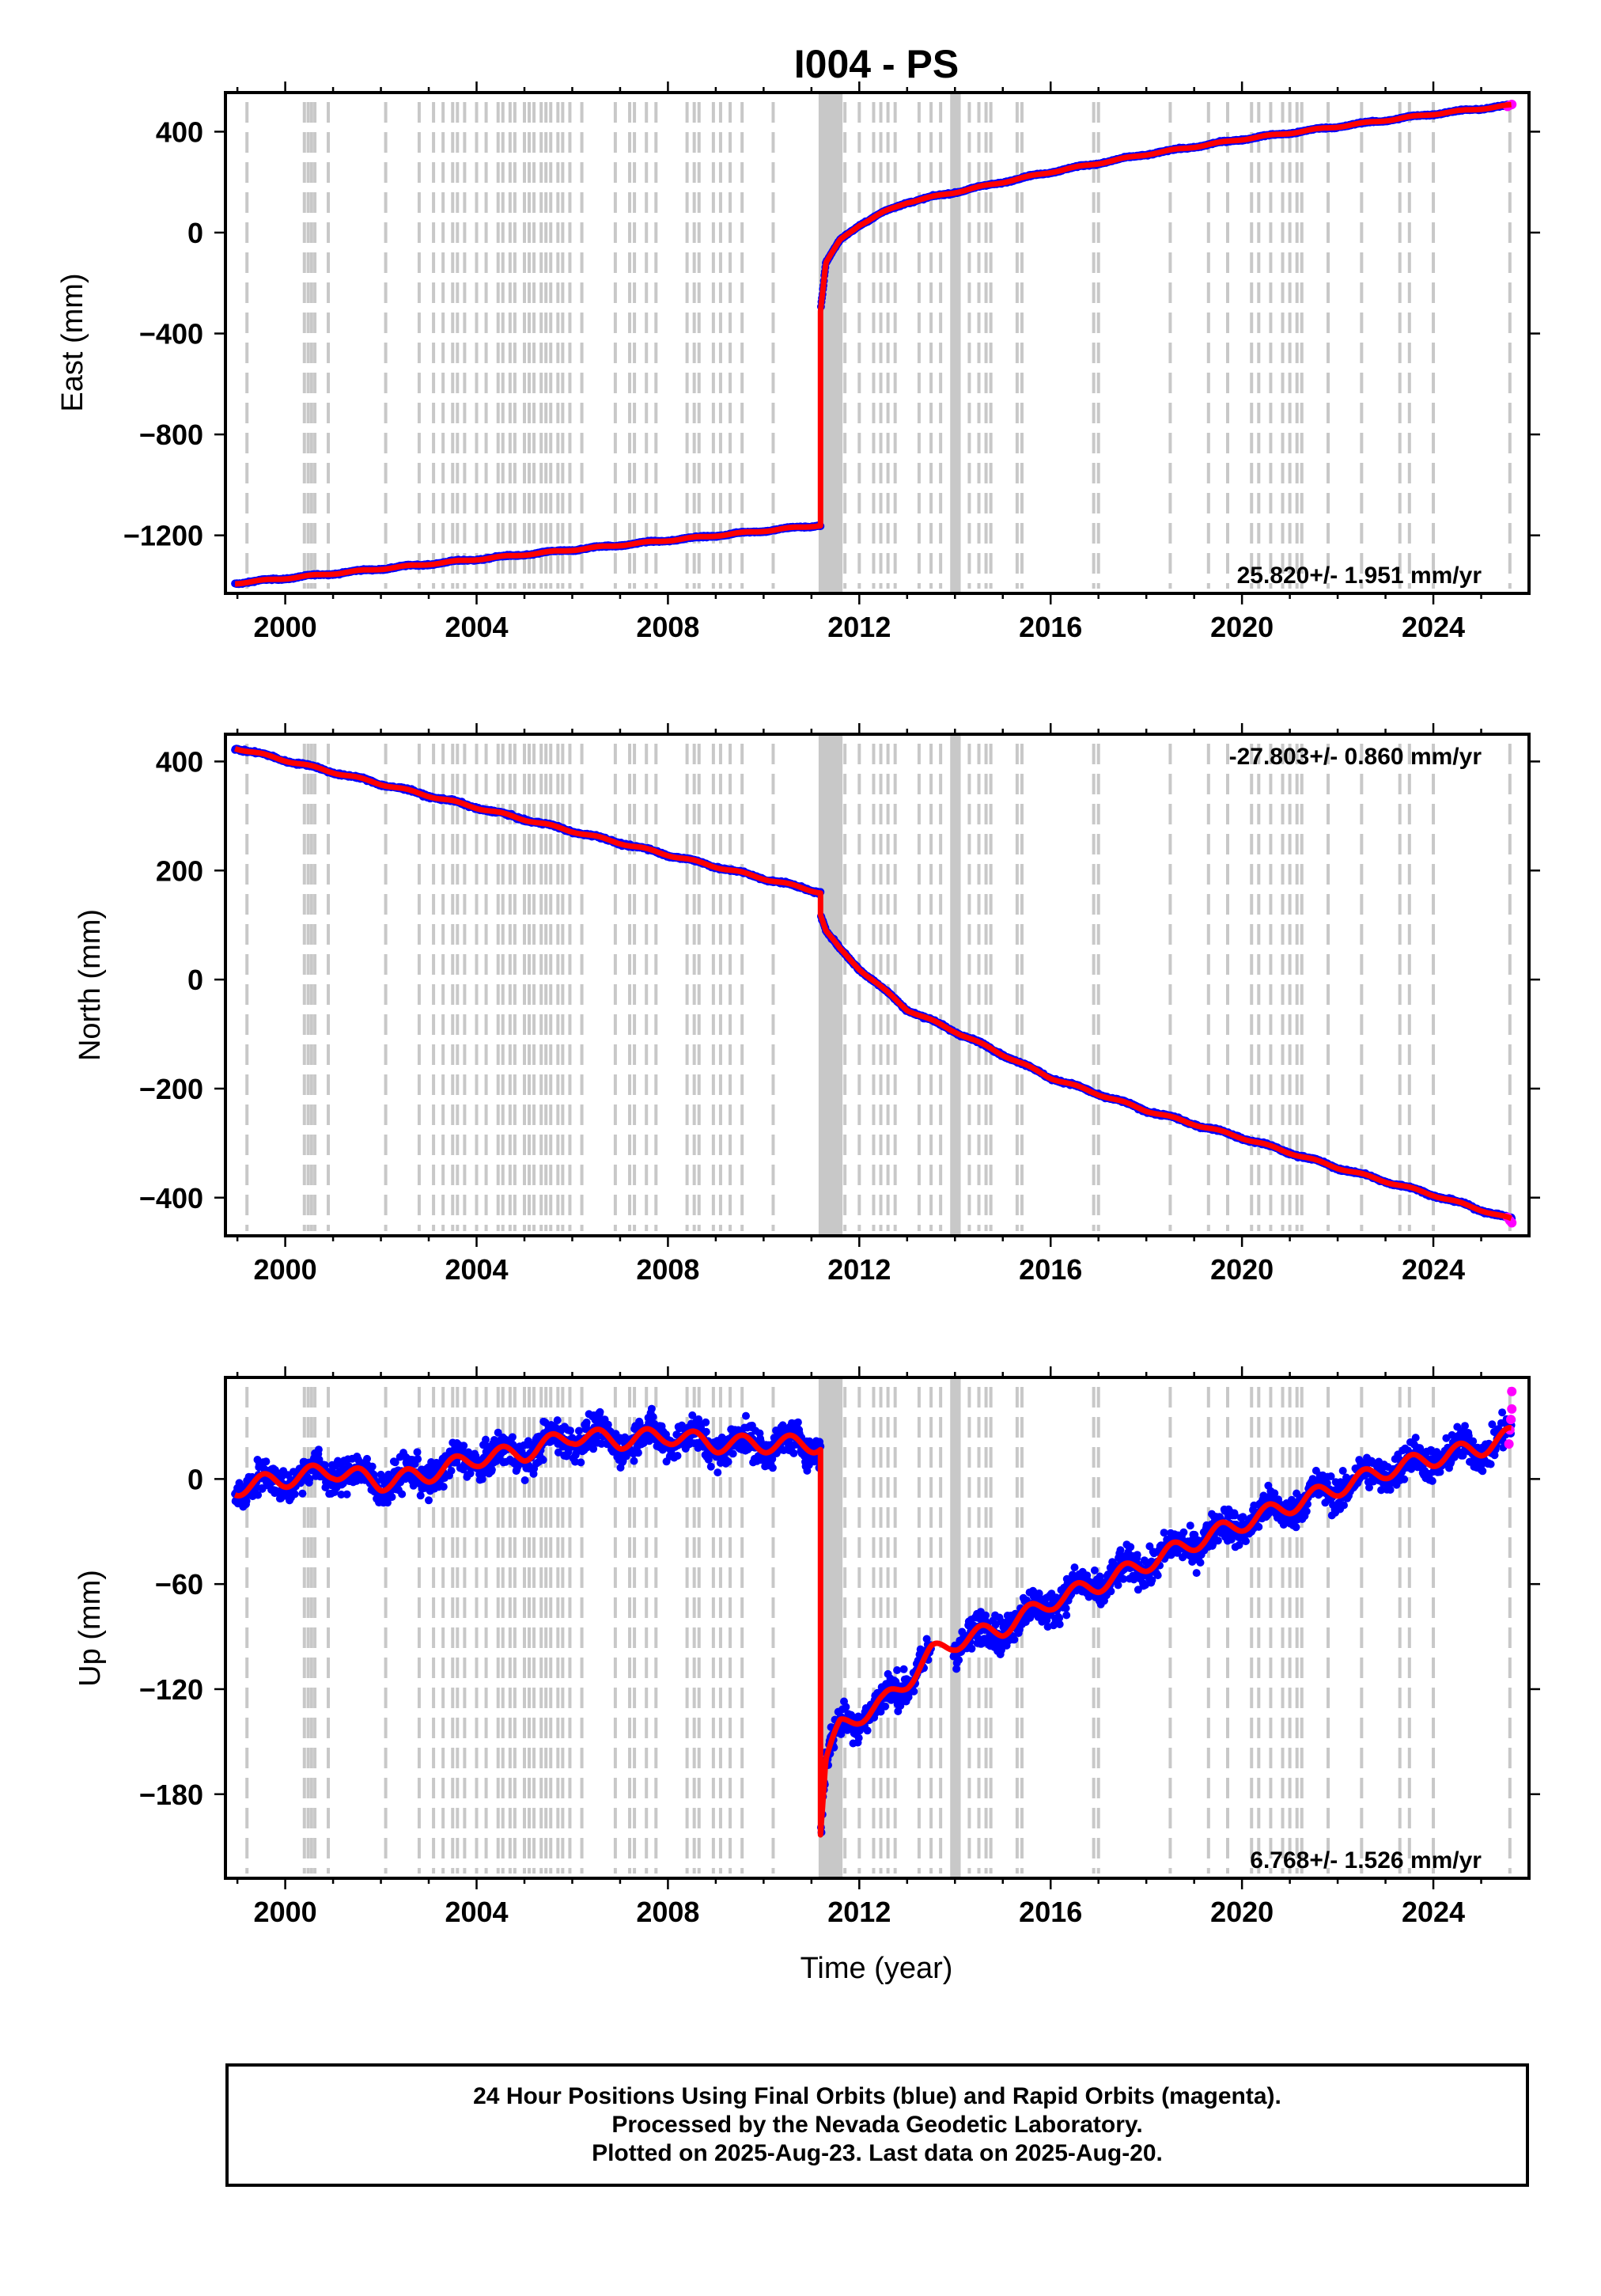  I want to click on x-tick-label: 2024, so click(1434, 627).